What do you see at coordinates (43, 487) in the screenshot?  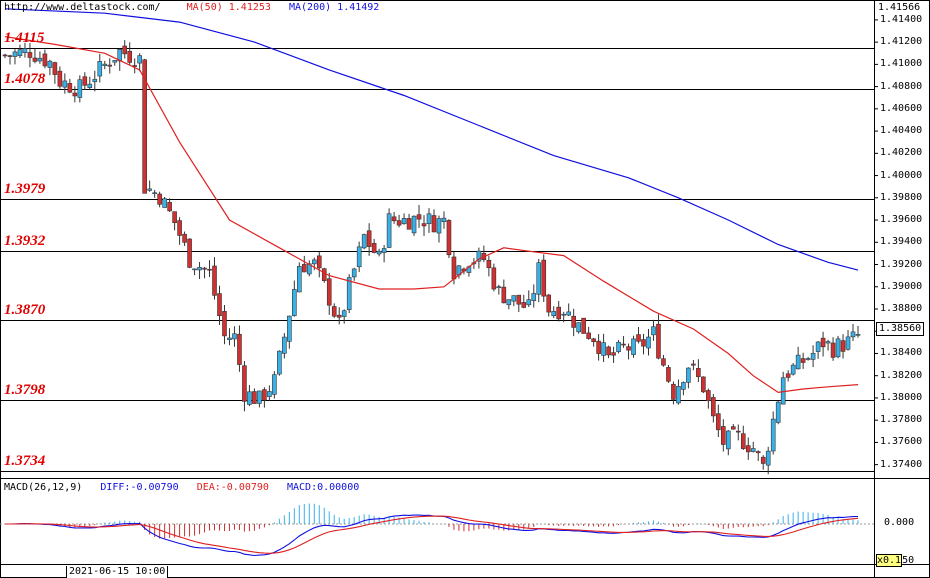 I see `macd-label: MACD(26,12,9)` at bounding box center [43, 487].